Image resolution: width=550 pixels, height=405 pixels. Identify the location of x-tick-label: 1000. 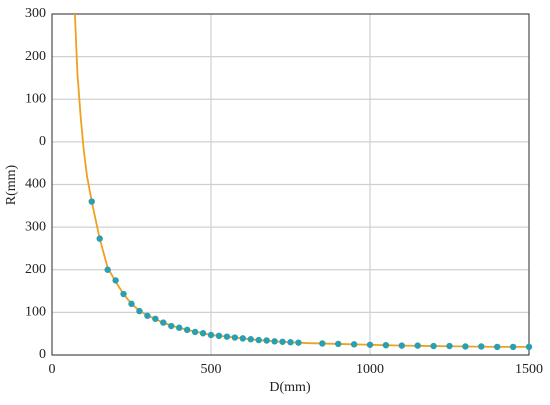
(370, 369).